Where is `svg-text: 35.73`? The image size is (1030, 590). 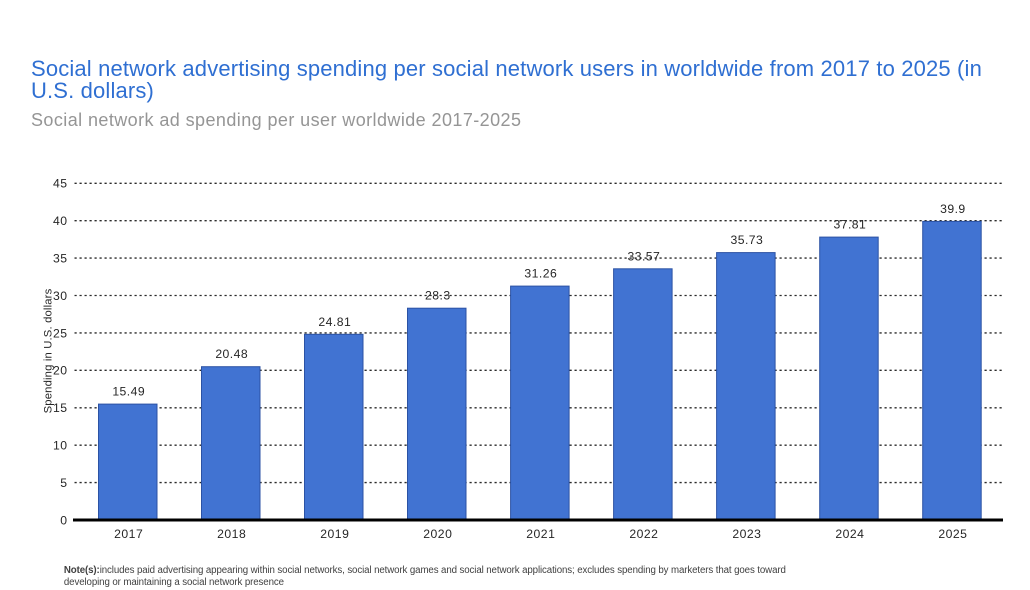 svg-text: 35.73 is located at coordinates (747, 240).